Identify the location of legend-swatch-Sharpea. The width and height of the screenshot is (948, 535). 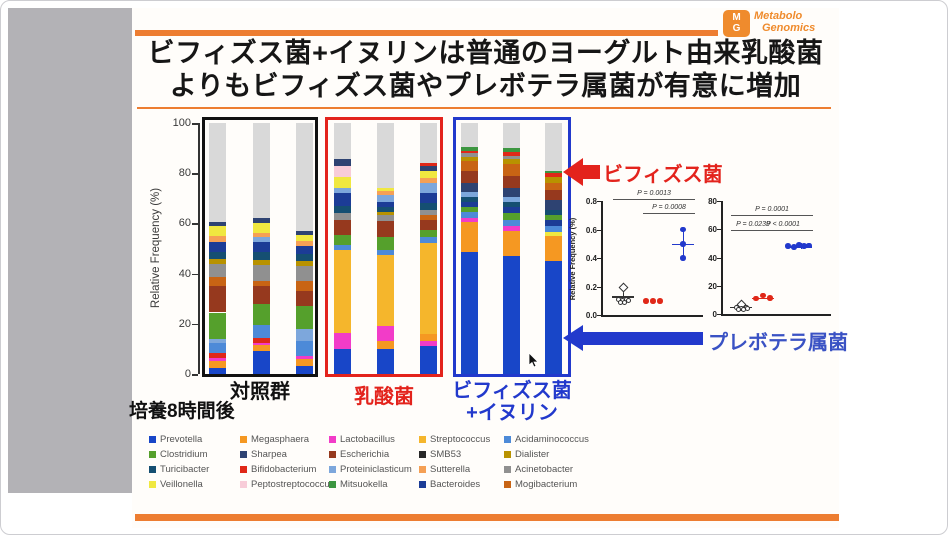
(243, 454).